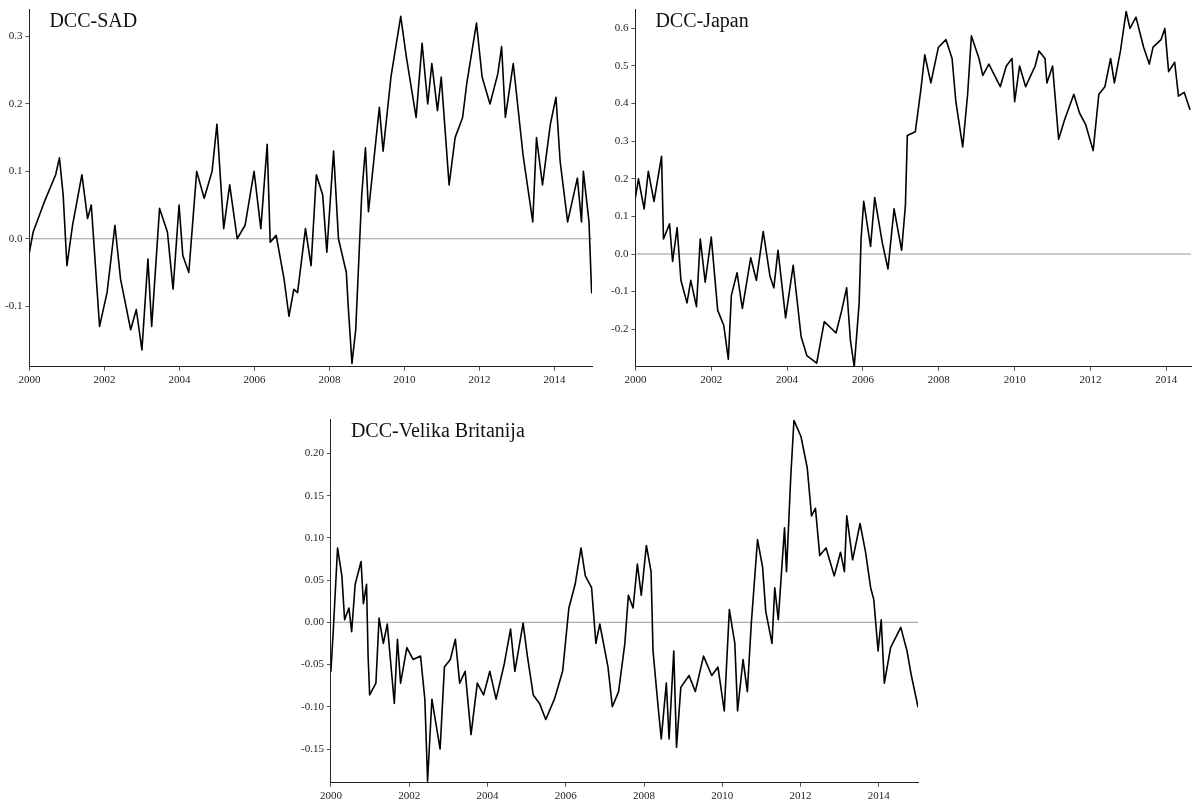 Image resolution: width=1199 pixels, height=808 pixels. I want to click on y-tick-label: 0.5, so click(621, 64).